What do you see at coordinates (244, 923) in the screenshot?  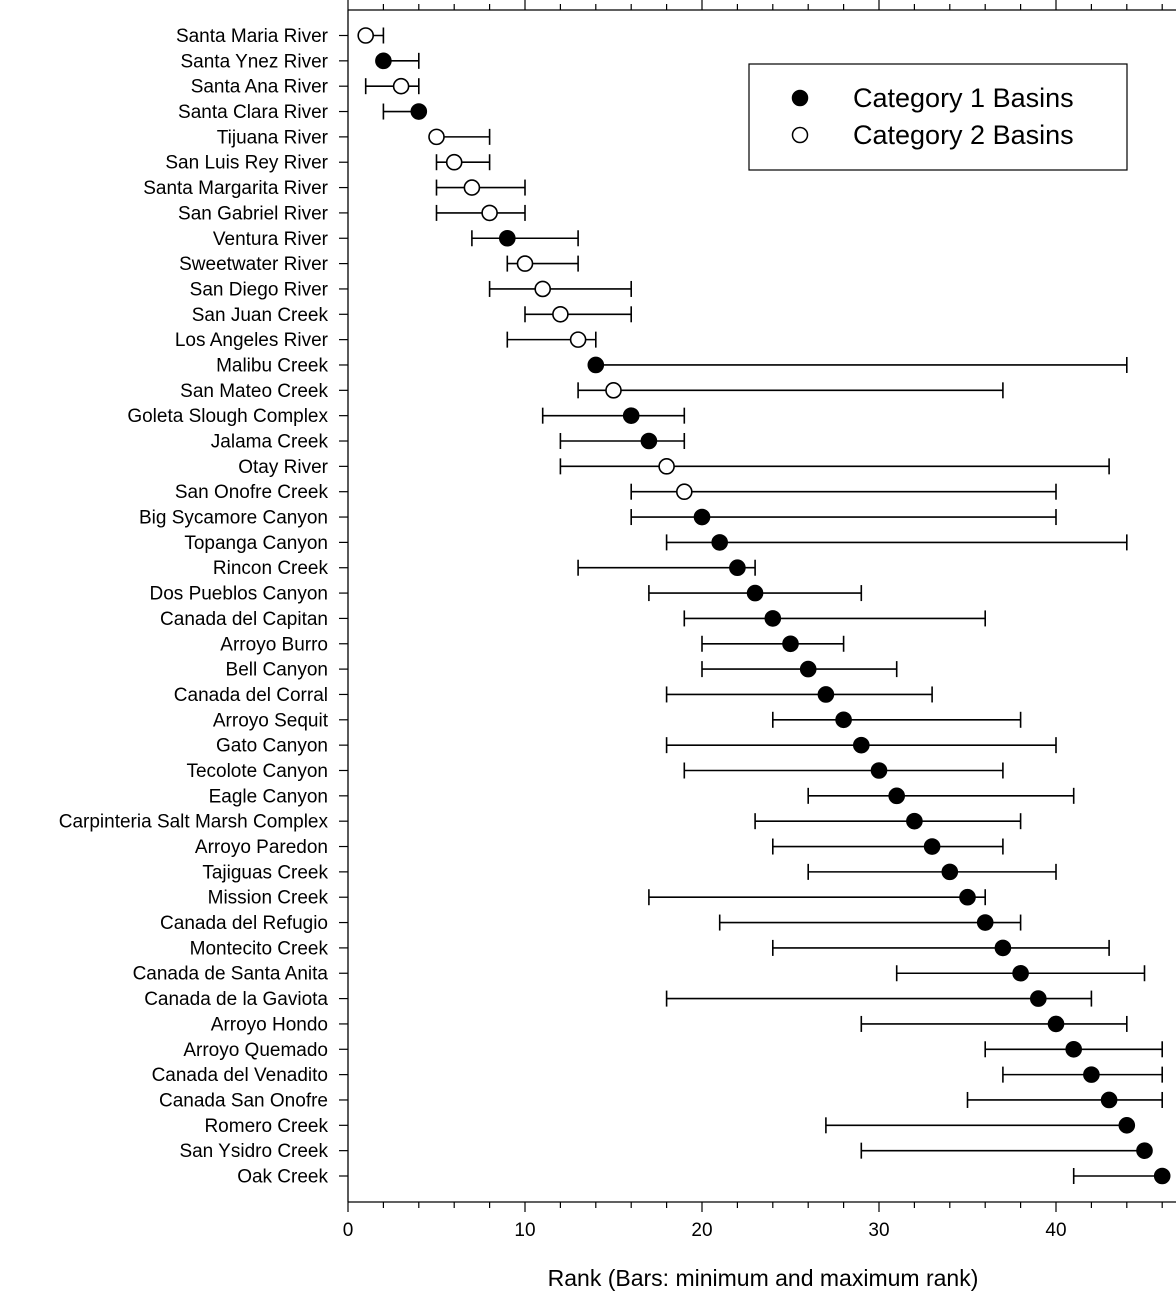 I see `category-label: Canada del Refugio` at bounding box center [244, 923].